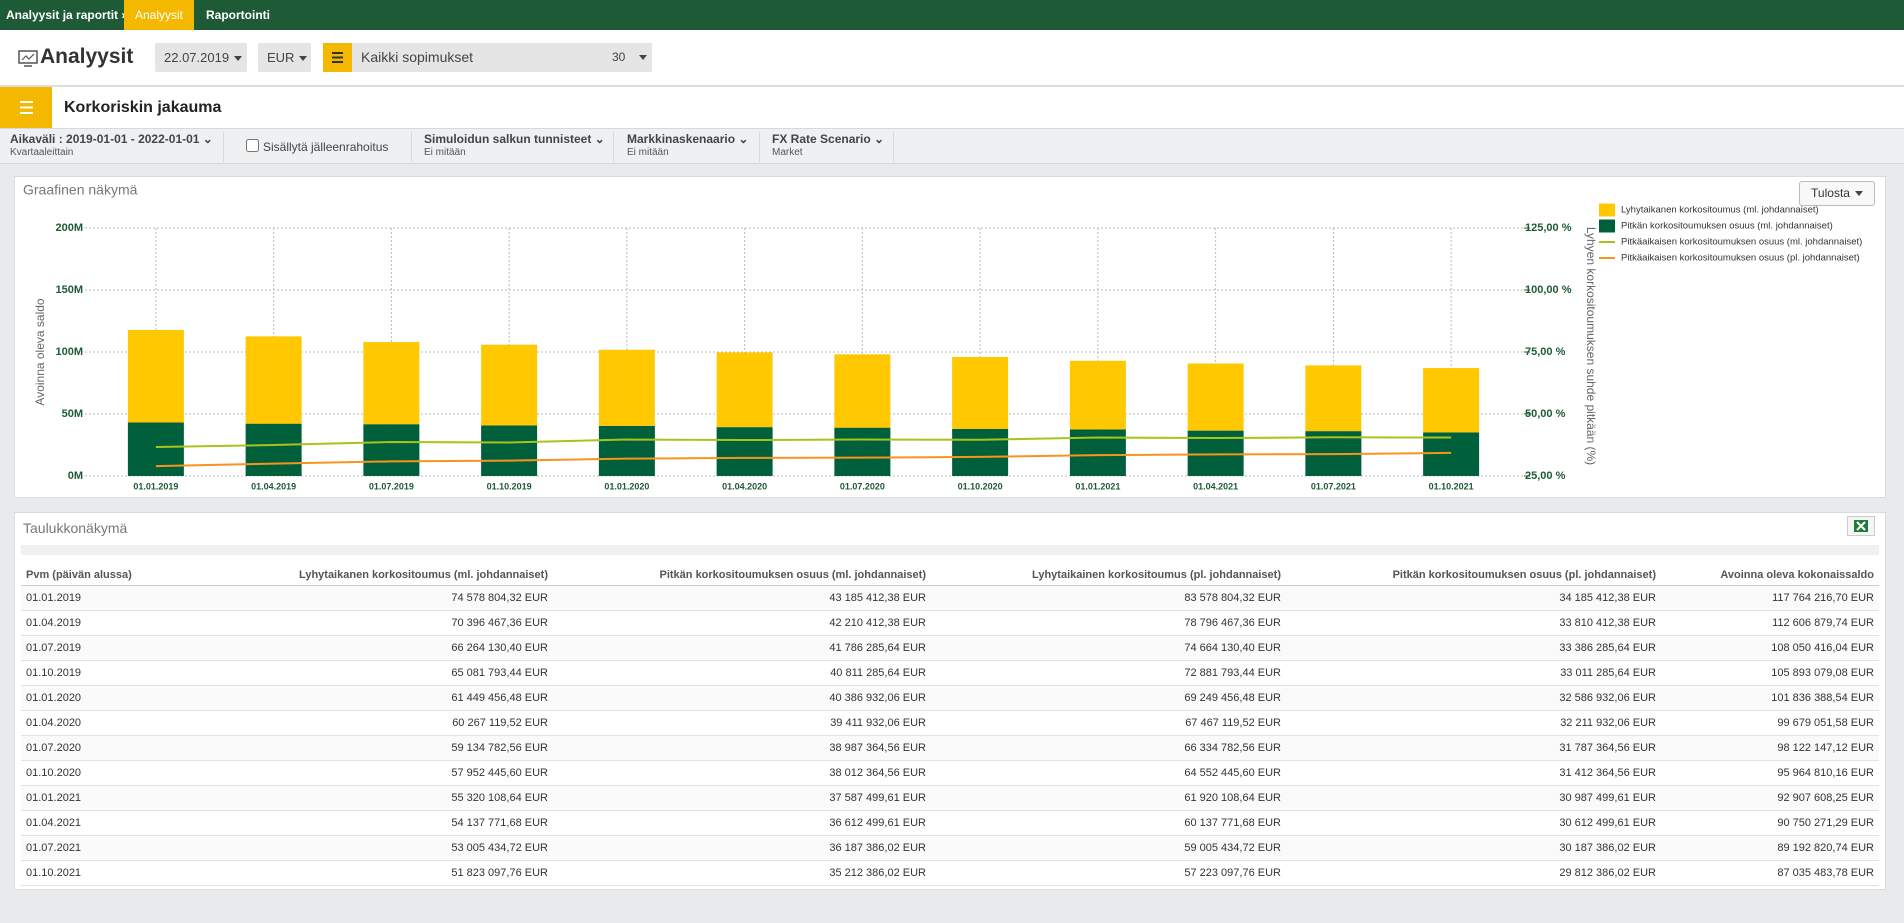  What do you see at coordinates (1770, 673) in the screenshot?
I see `table-cell: 105 893 079,08 EUR` at bounding box center [1770, 673].